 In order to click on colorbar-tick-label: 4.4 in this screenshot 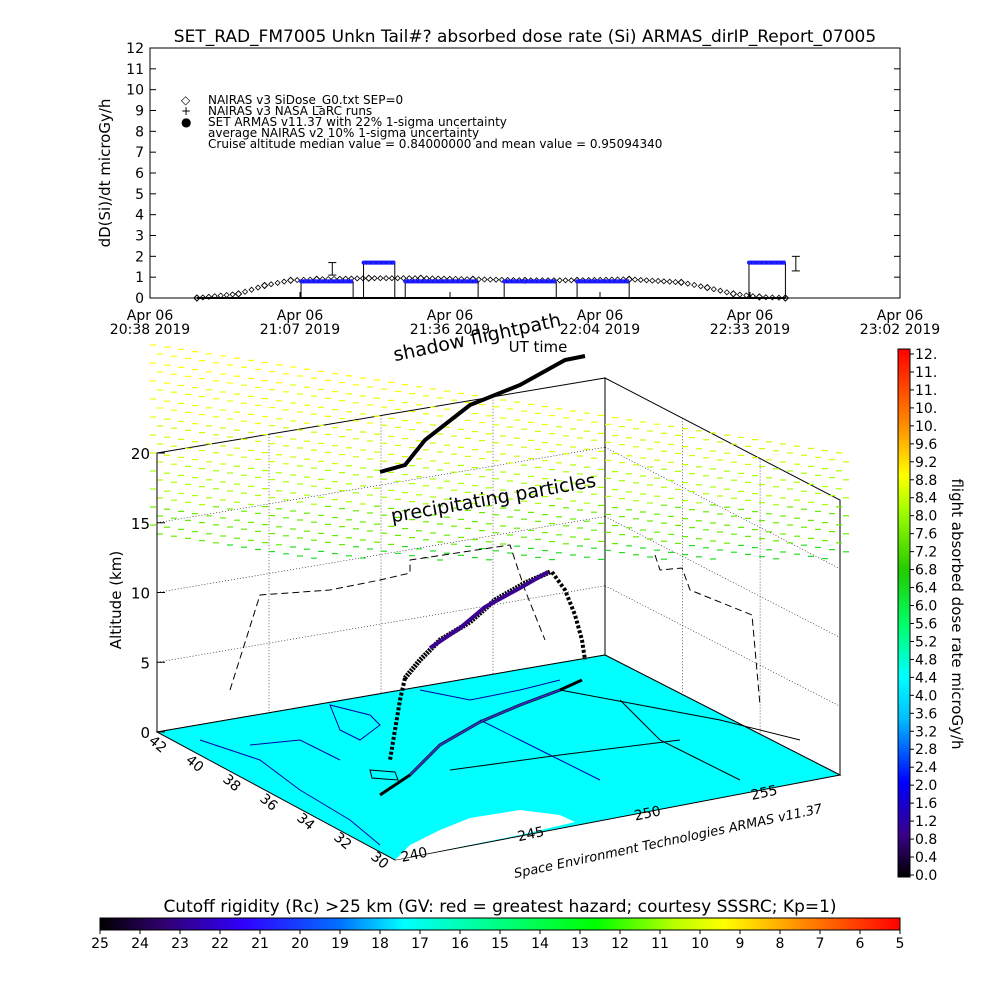, I will do `click(926, 678)`.